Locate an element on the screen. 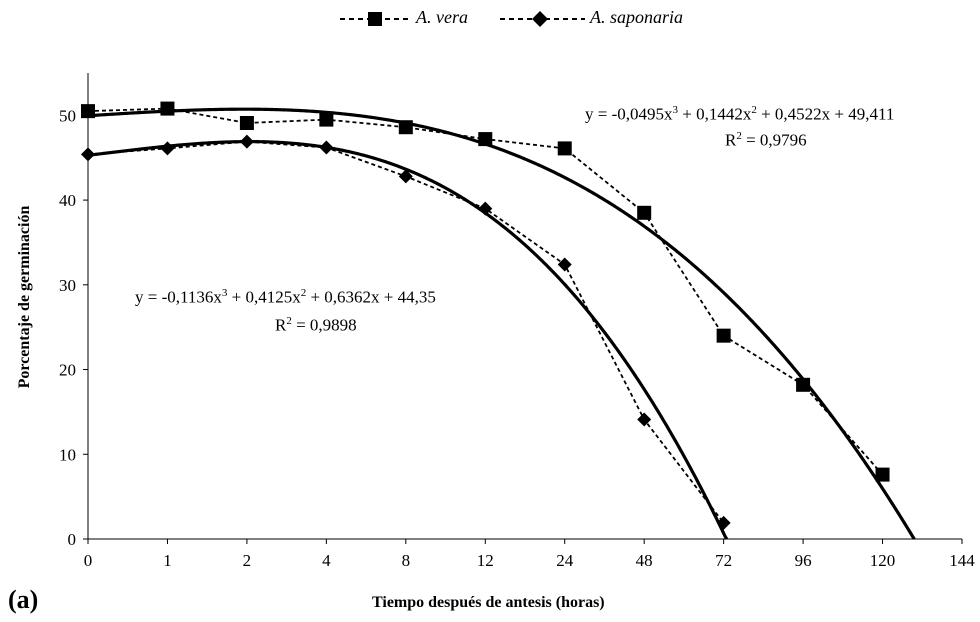 This screenshot has width=980, height=622. equation-vera-sup3: 3 is located at coordinates (675, 110).